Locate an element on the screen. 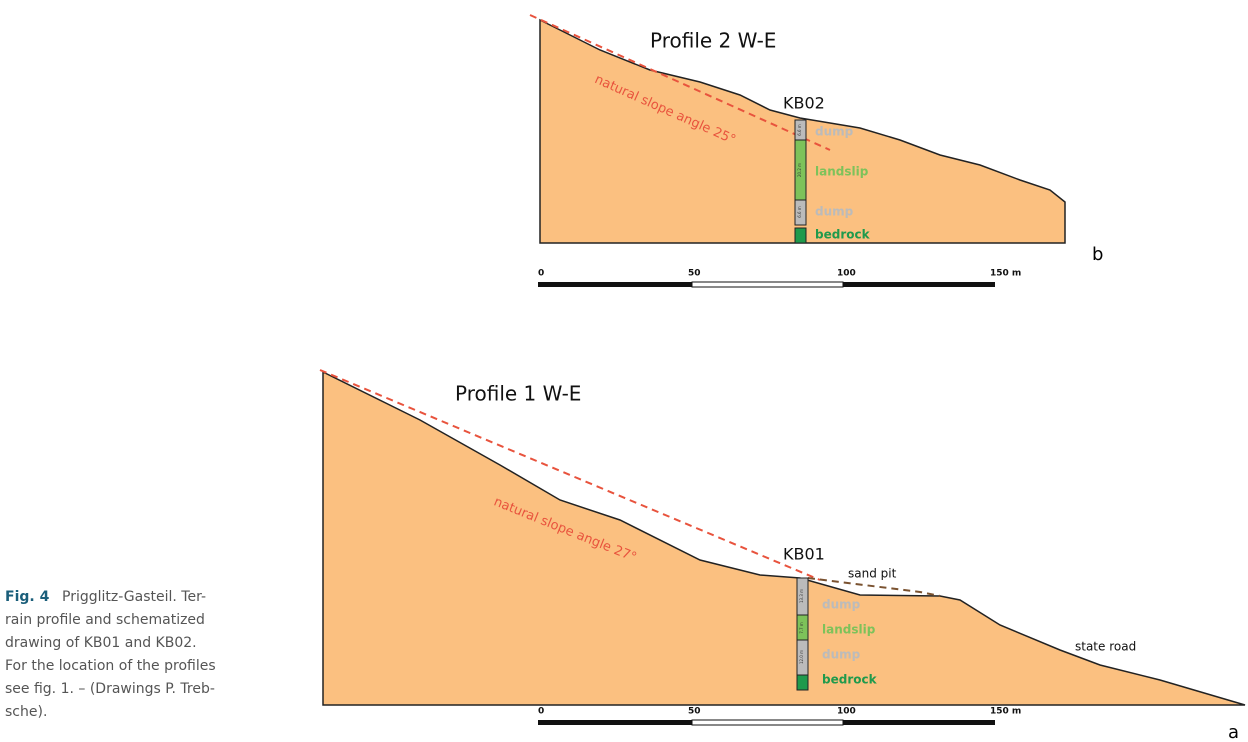 The width and height of the screenshot is (1248, 742). feature-label: sand pit is located at coordinates (872, 574).